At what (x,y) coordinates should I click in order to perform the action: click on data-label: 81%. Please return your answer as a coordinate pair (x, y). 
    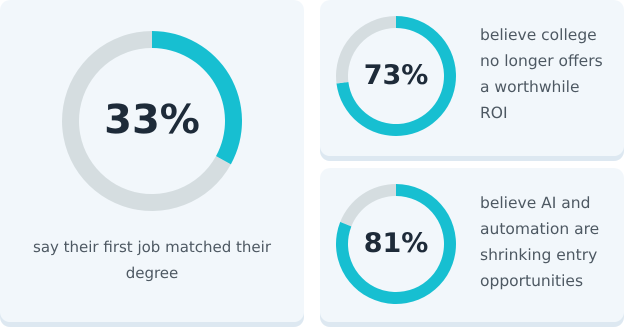
    Looking at the image, I should click on (396, 243).